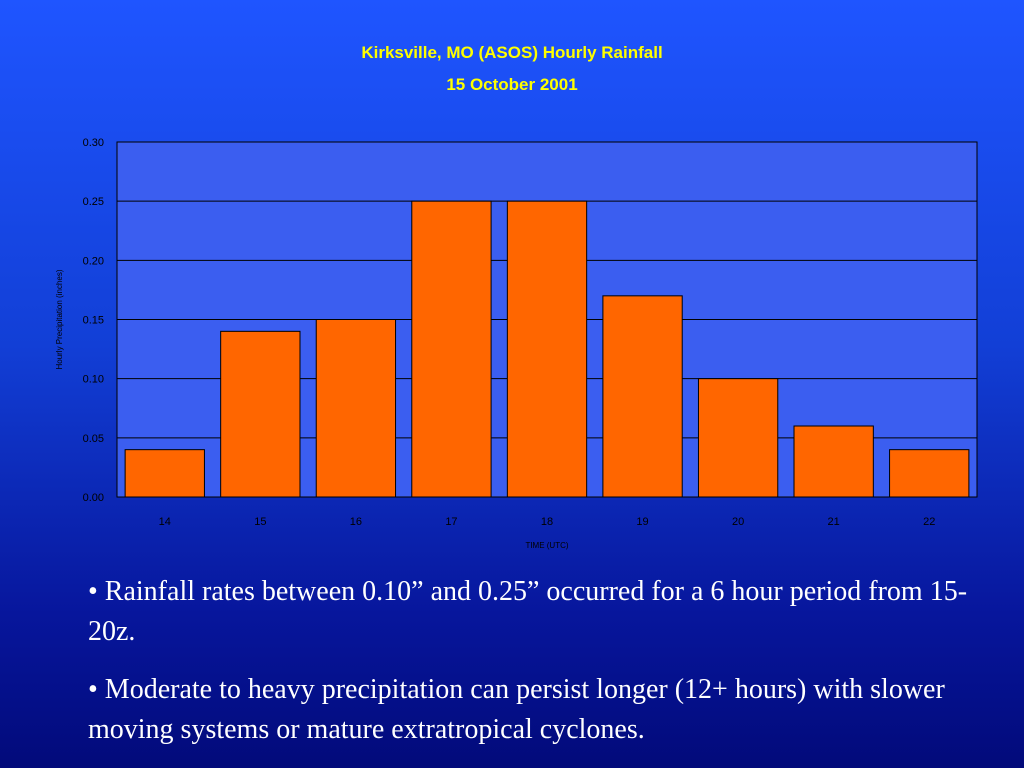  What do you see at coordinates (834, 522) in the screenshot?
I see `x-tick-label: 21` at bounding box center [834, 522].